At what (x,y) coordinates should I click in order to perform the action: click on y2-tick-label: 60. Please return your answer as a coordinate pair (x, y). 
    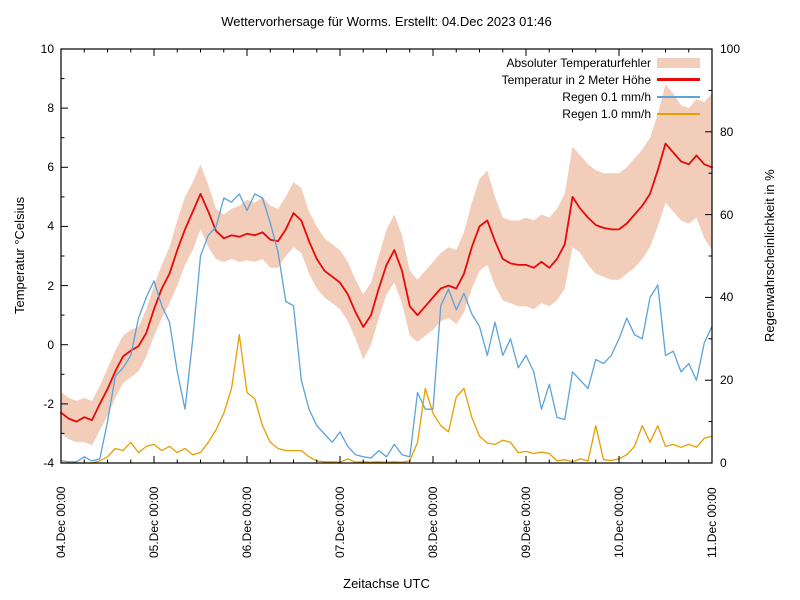
    Looking at the image, I should click on (727, 215).